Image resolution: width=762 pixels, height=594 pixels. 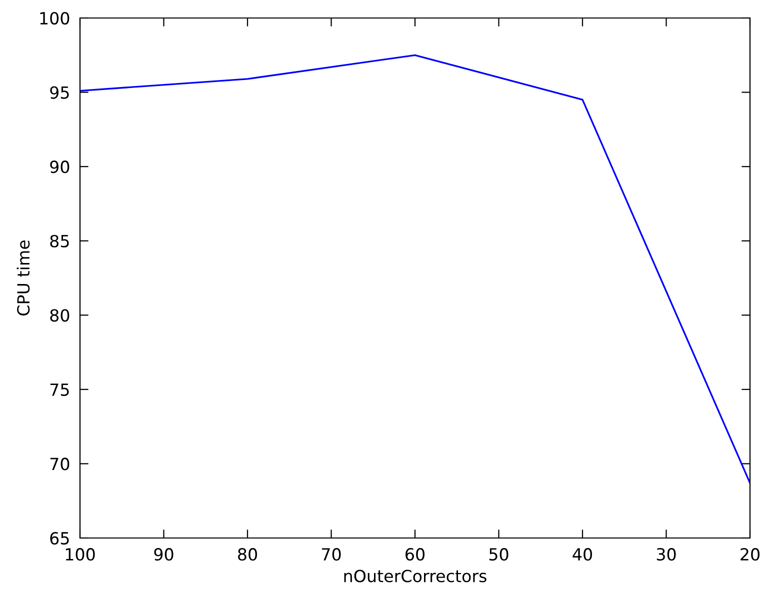 I want to click on y-tick-label: 100, so click(x=55, y=18).